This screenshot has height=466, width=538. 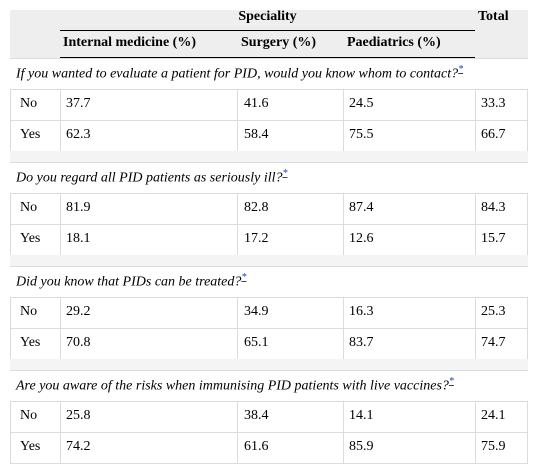 What do you see at coordinates (256, 415) in the screenshot?
I see `cell-value: 38.4` at bounding box center [256, 415].